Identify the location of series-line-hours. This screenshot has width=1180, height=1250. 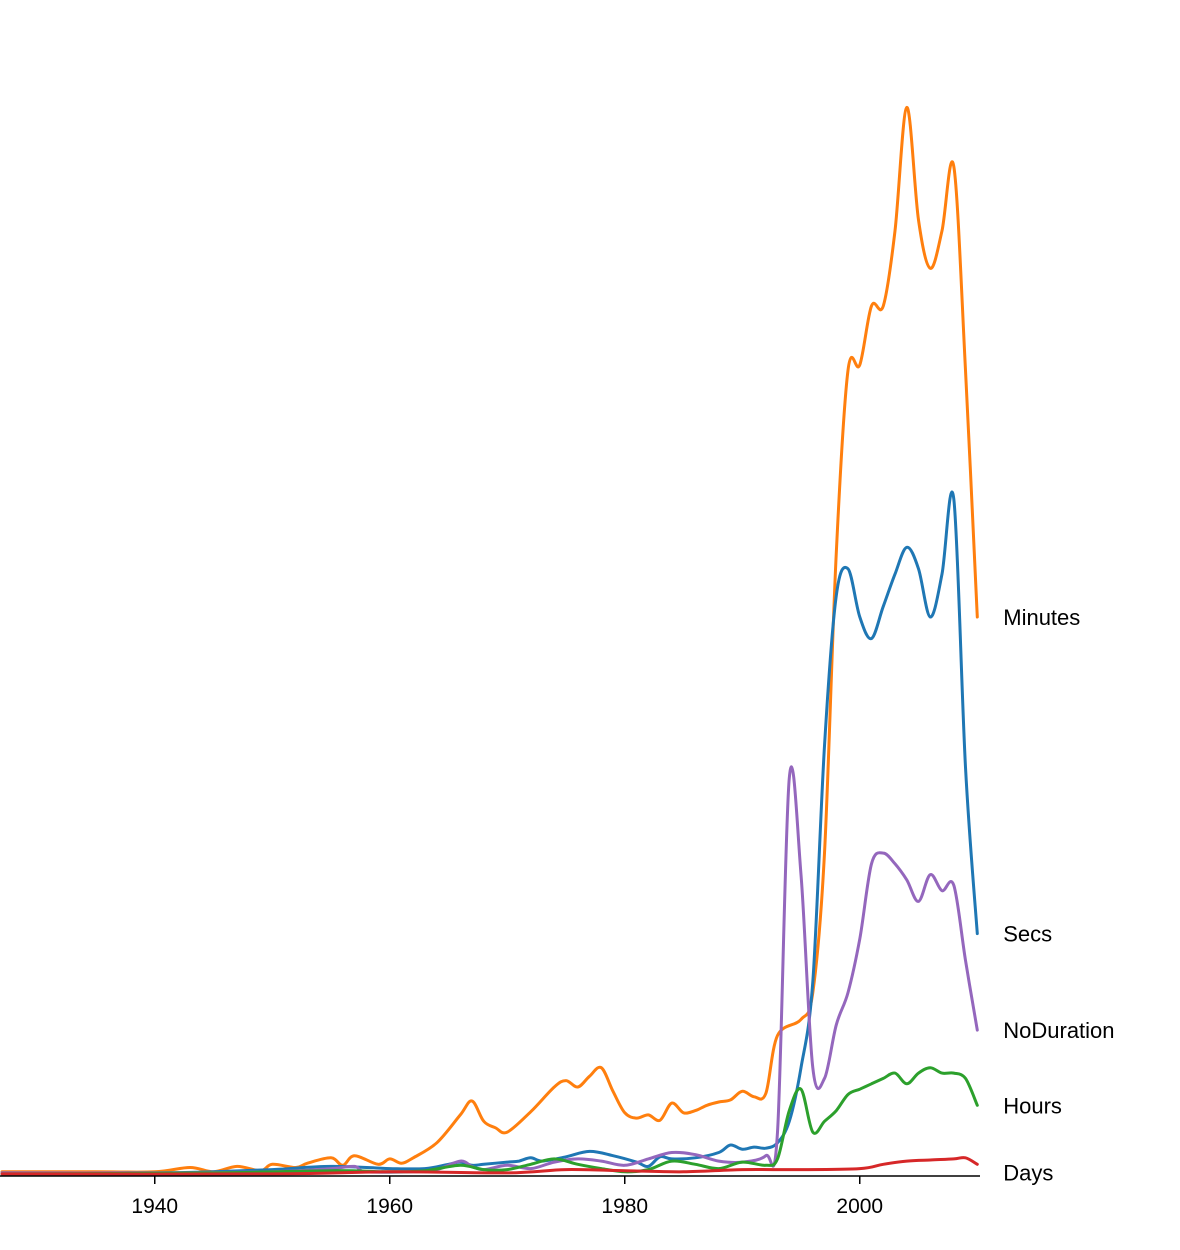
(489, 1121).